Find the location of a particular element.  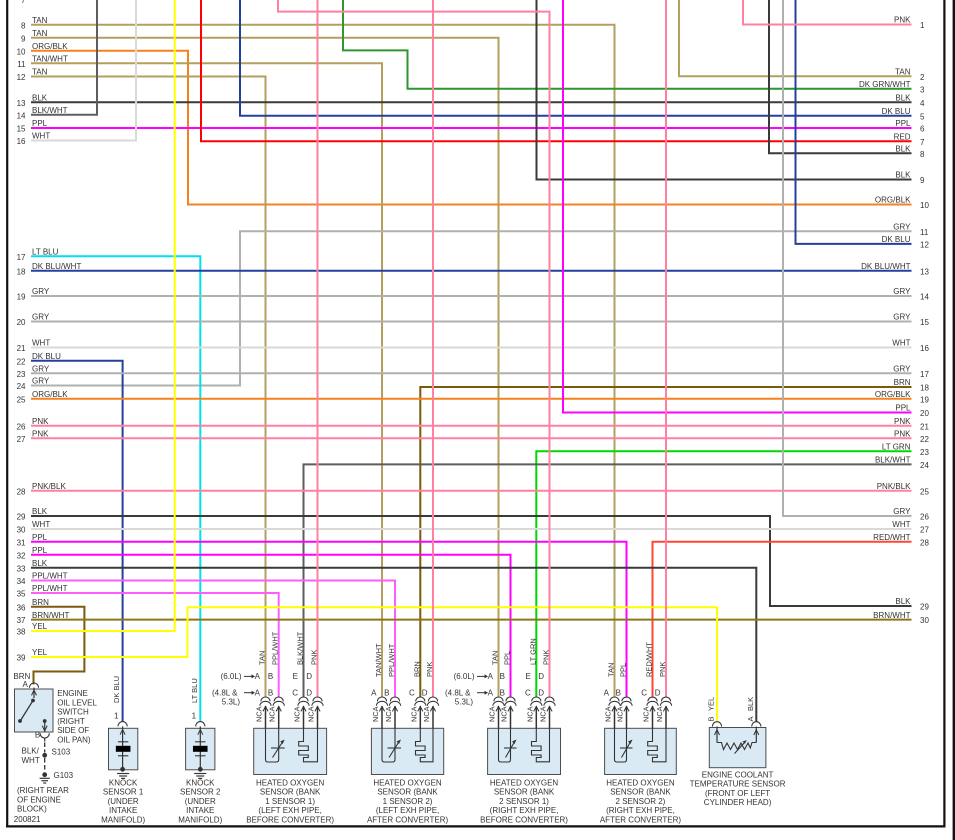

svg-text: BRN is located at coordinates (21, 676).